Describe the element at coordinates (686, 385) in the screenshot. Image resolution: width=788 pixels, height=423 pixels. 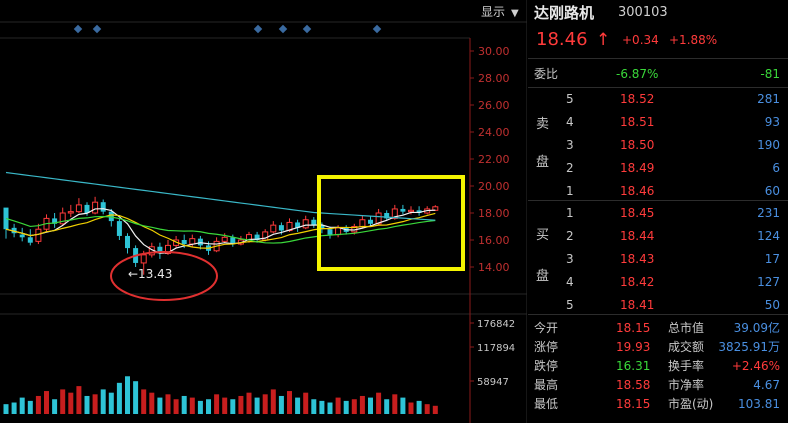
I see `stat-label: 市净率` at that location.